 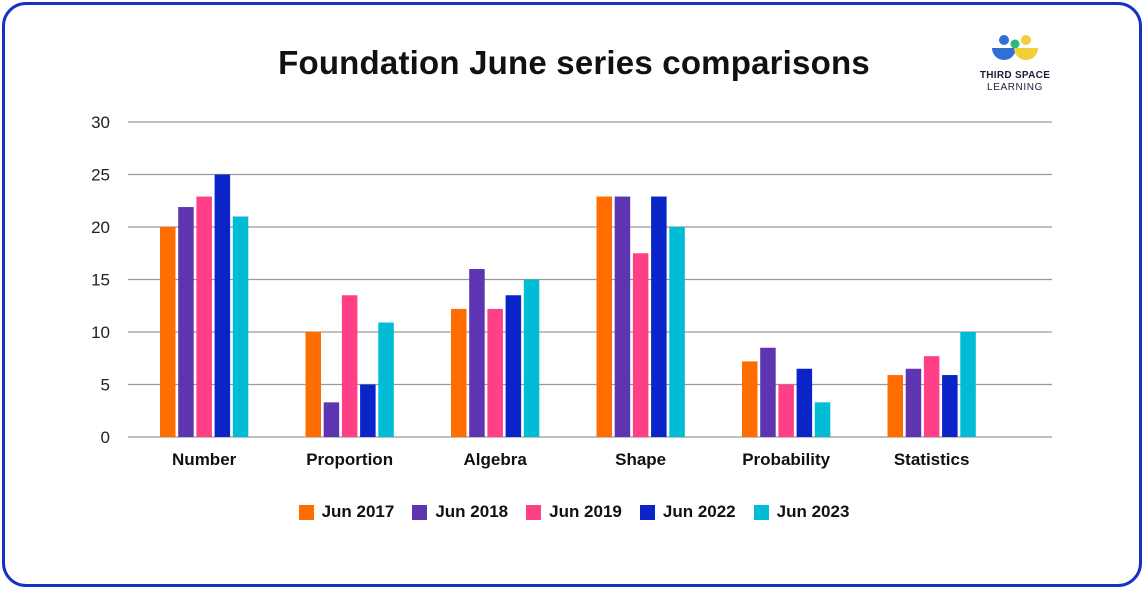 I want to click on x-tick-label: Shape, so click(x=640, y=459).